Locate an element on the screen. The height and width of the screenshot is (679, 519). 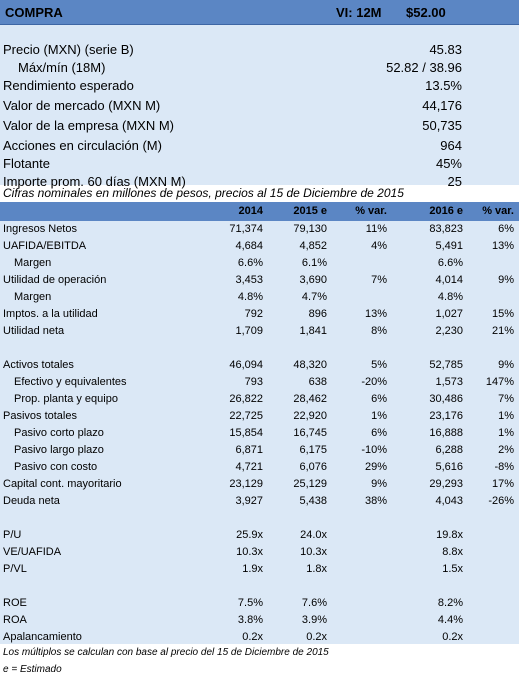
var-2015: 1% is located at coordinates (379, 416).